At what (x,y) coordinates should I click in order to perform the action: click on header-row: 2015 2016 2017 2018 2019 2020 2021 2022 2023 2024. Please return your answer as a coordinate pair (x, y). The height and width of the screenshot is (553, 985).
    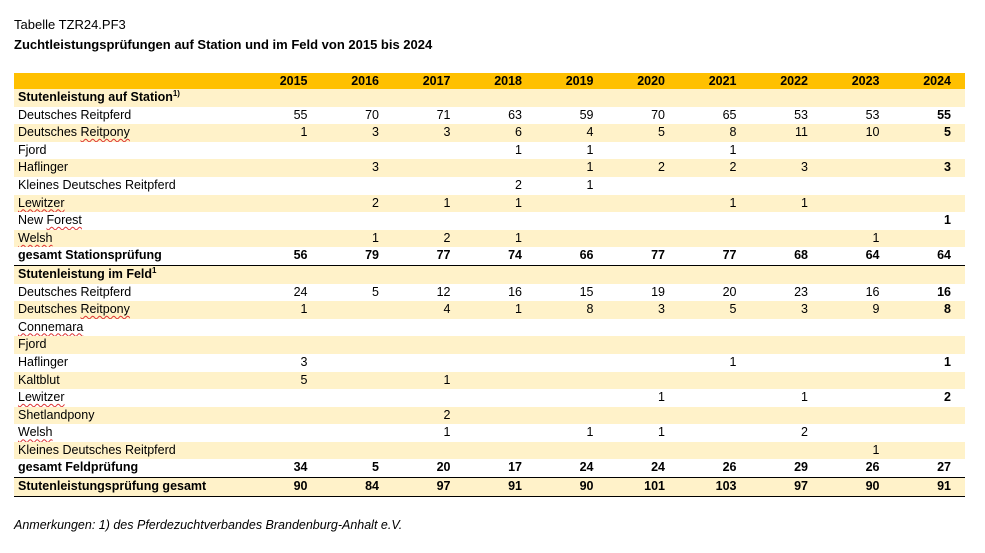
    Looking at the image, I should click on (489, 81).